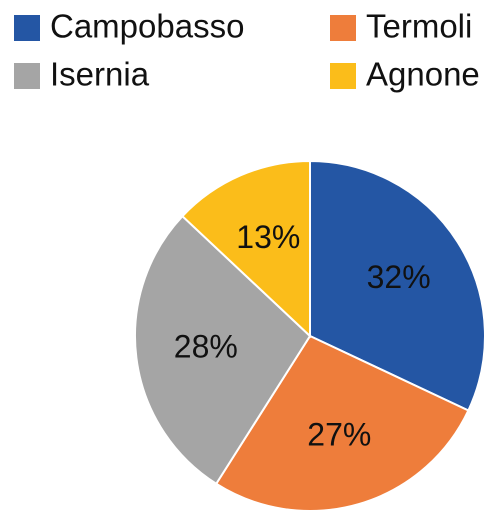 Image resolution: width=487 pixels, height=513 pixels. What do you see at coordinates (147, 26) in the screenshot?
I see `legend-label: Campobasso` at bounding box center [147, 26].